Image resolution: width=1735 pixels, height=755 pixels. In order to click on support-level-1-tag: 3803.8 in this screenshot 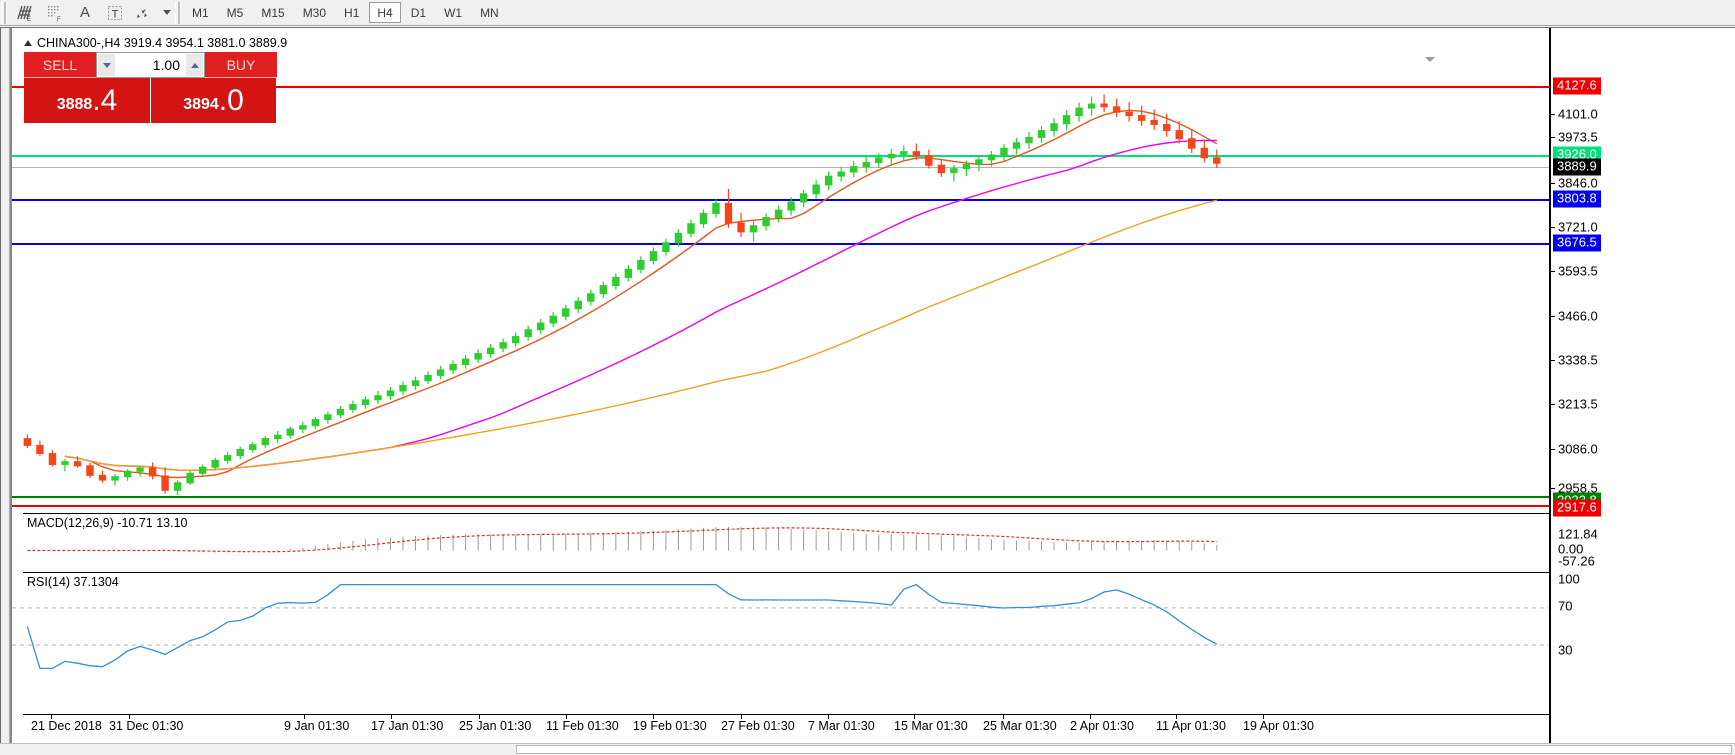, I will do `click(1577, 199)`.